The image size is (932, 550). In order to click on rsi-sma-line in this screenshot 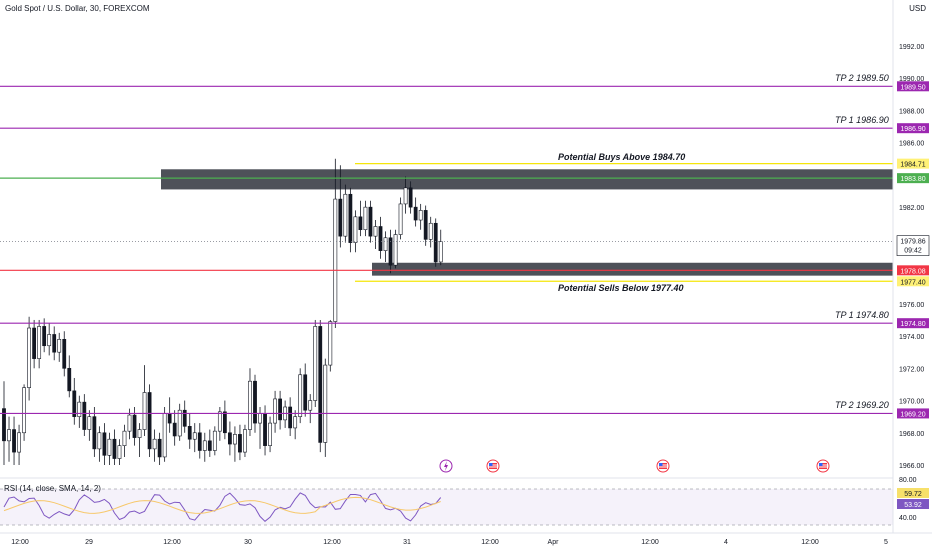, I will do `click(222, 505)`.